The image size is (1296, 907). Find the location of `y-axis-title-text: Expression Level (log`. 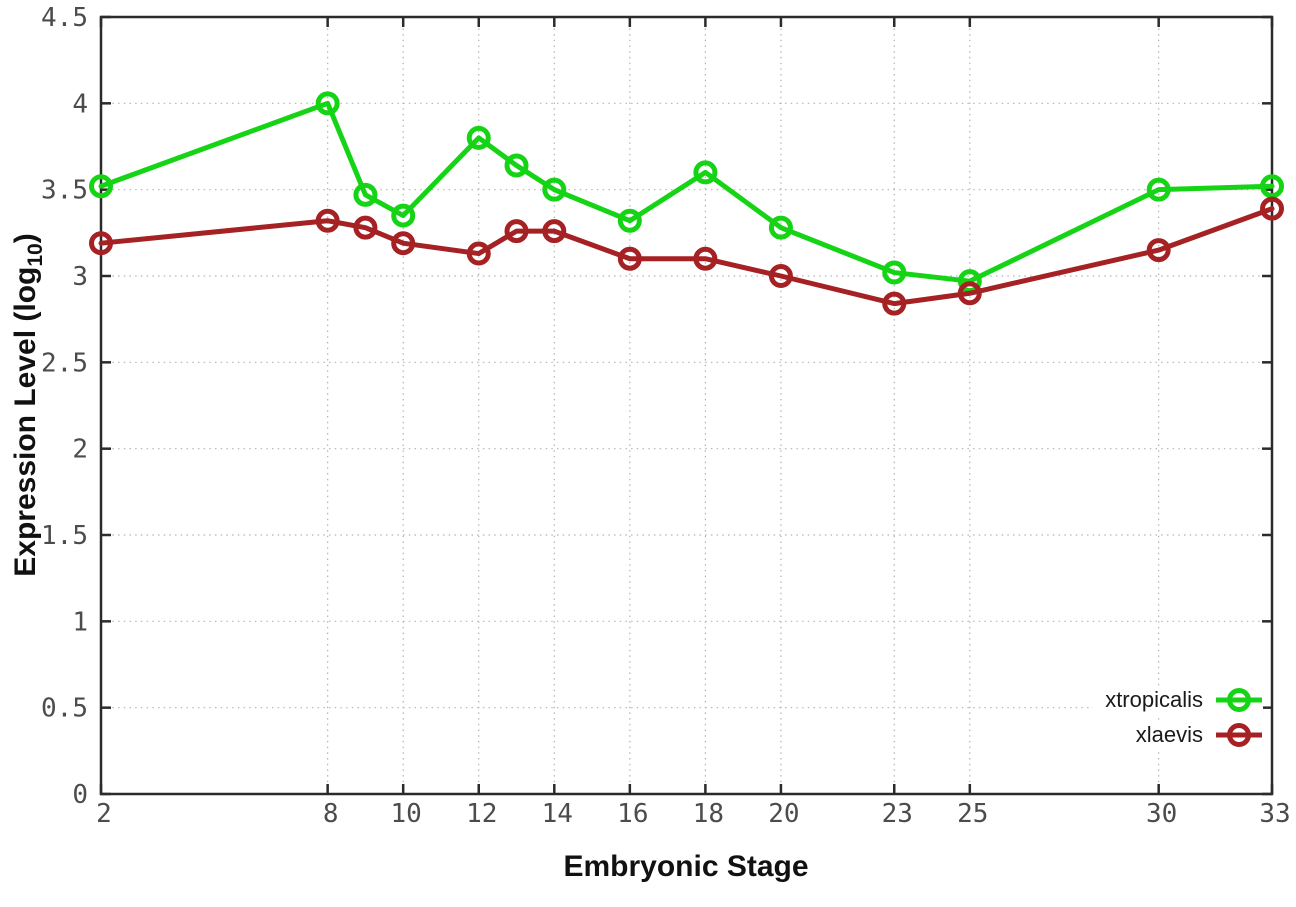

y-axis-title-text: Expression Level (log is located at coordinates (25, 421).